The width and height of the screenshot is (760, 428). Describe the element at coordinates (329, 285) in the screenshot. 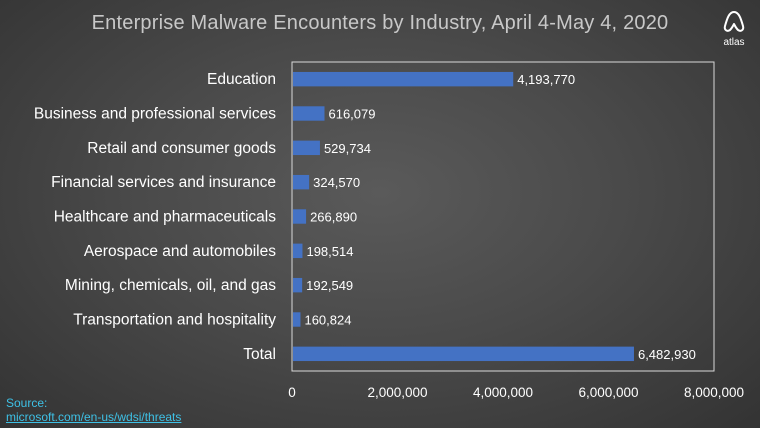

I see `data-label: 192,549` at that location.